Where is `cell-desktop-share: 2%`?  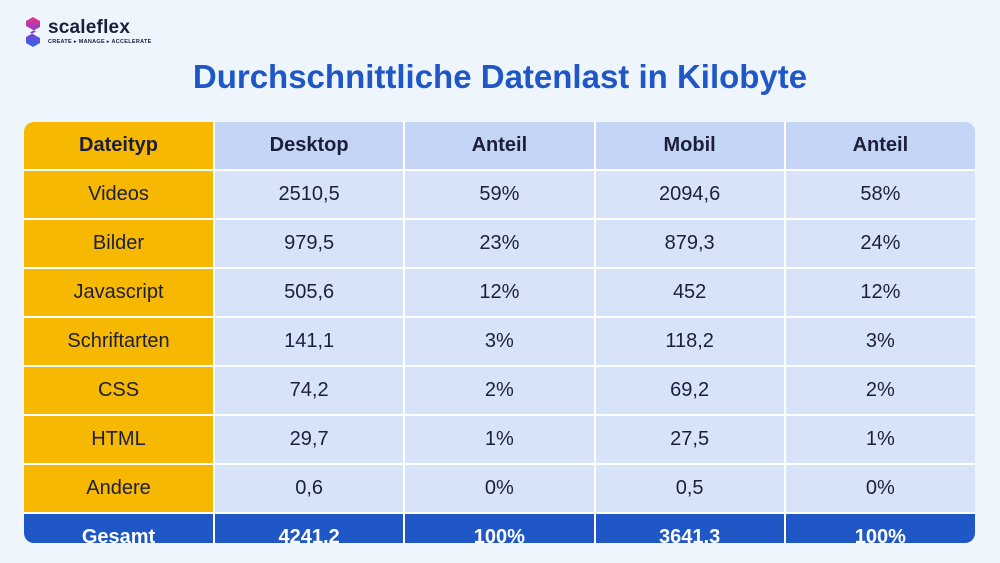
cell-desktop-share: 2% is located at coordinates (499, 390).